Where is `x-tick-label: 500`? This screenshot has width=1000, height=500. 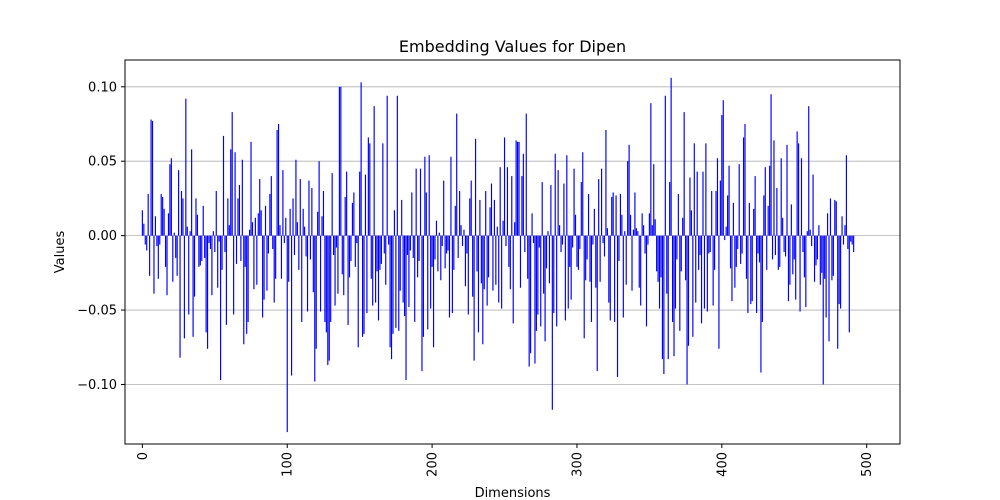 x-tick-label: 500 is located at coordinates (867, 464).